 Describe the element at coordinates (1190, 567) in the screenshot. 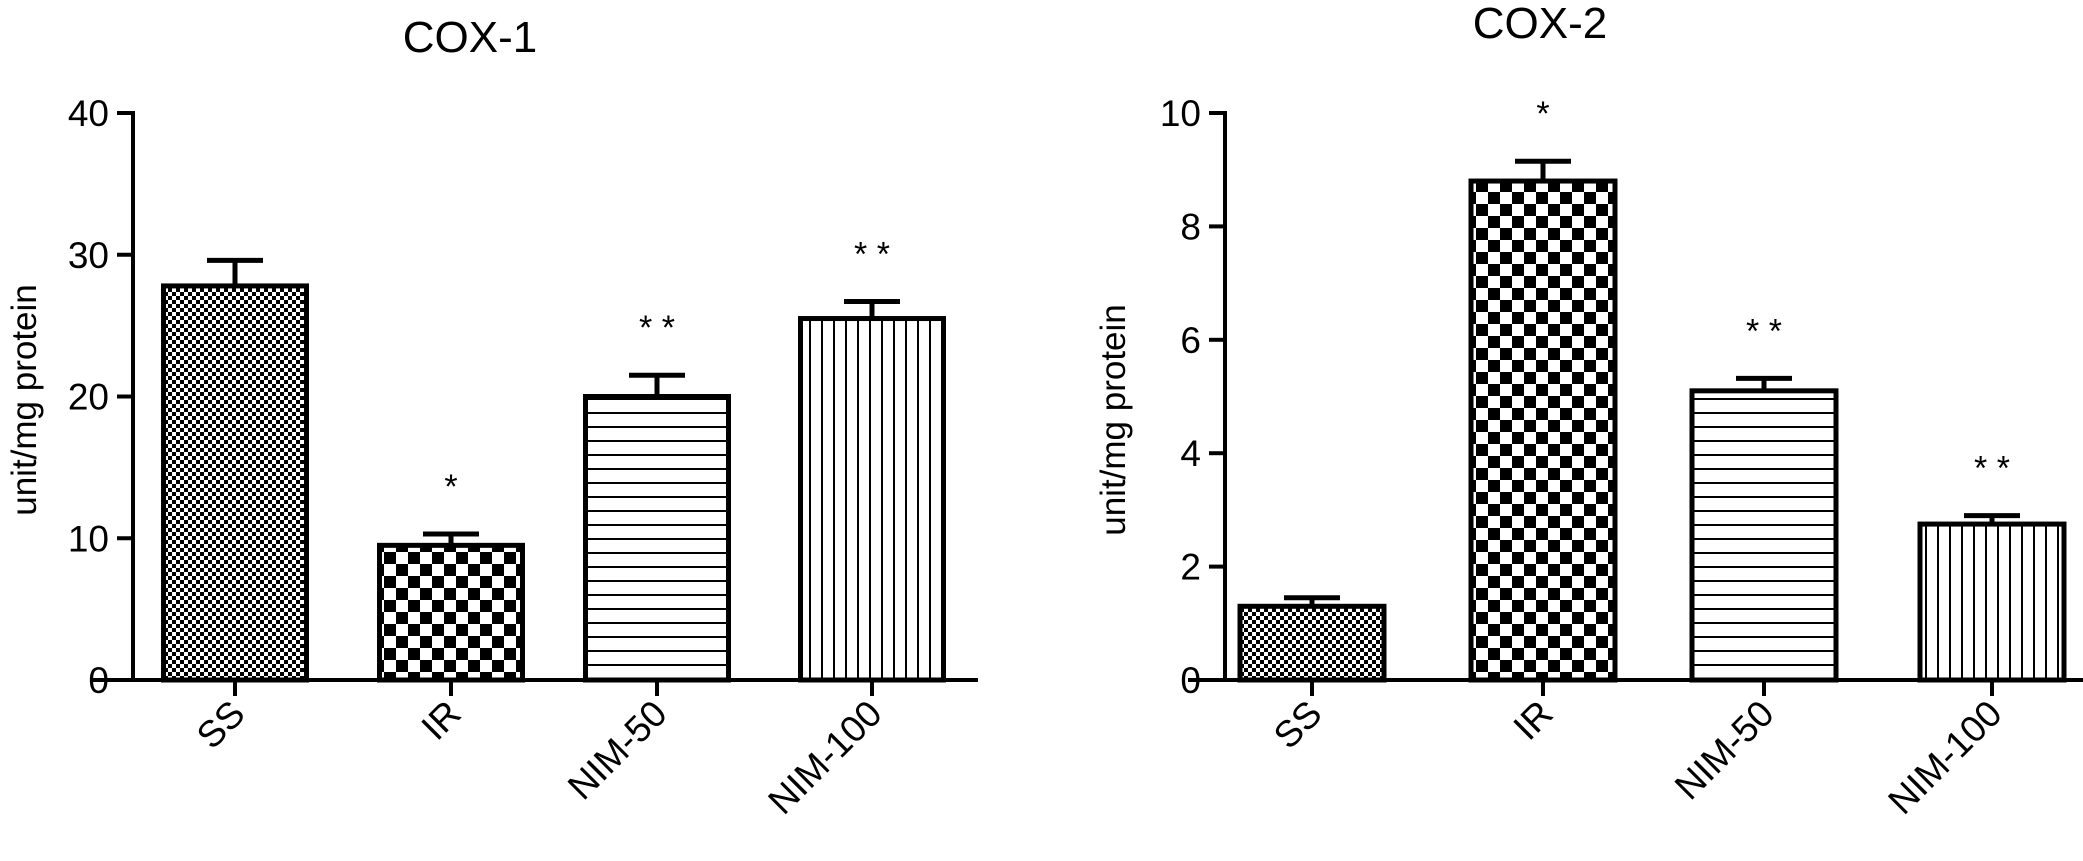

I see `y-tick-label: 2` at that location.